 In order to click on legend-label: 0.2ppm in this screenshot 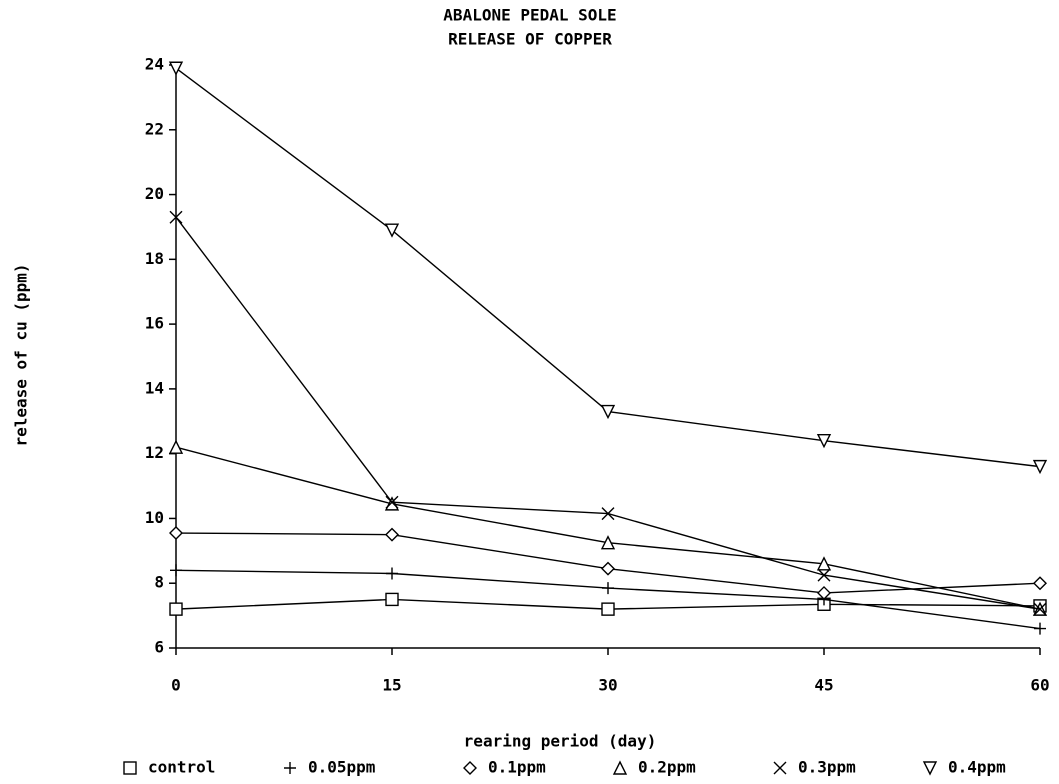, I will do `click(667, 767)`.